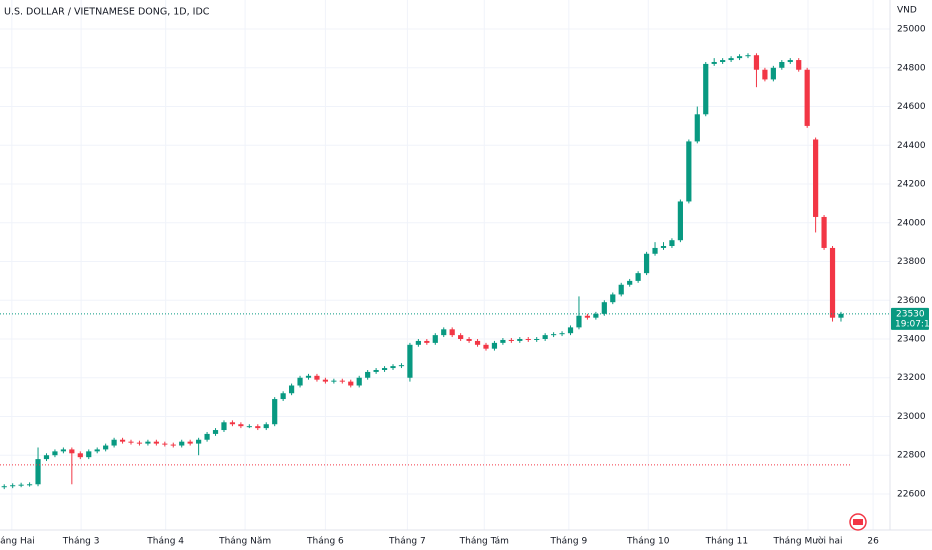  Describe the element at coordinates (911, 68) in the screenshot. I see `y-tick-label: 24800` at that location.